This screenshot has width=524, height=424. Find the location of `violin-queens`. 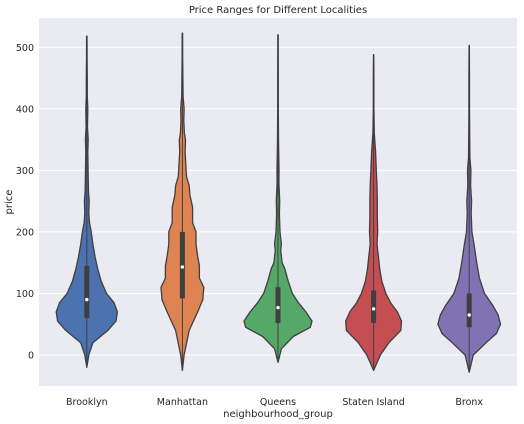

violin-queens is located at coordinates (278, 199).